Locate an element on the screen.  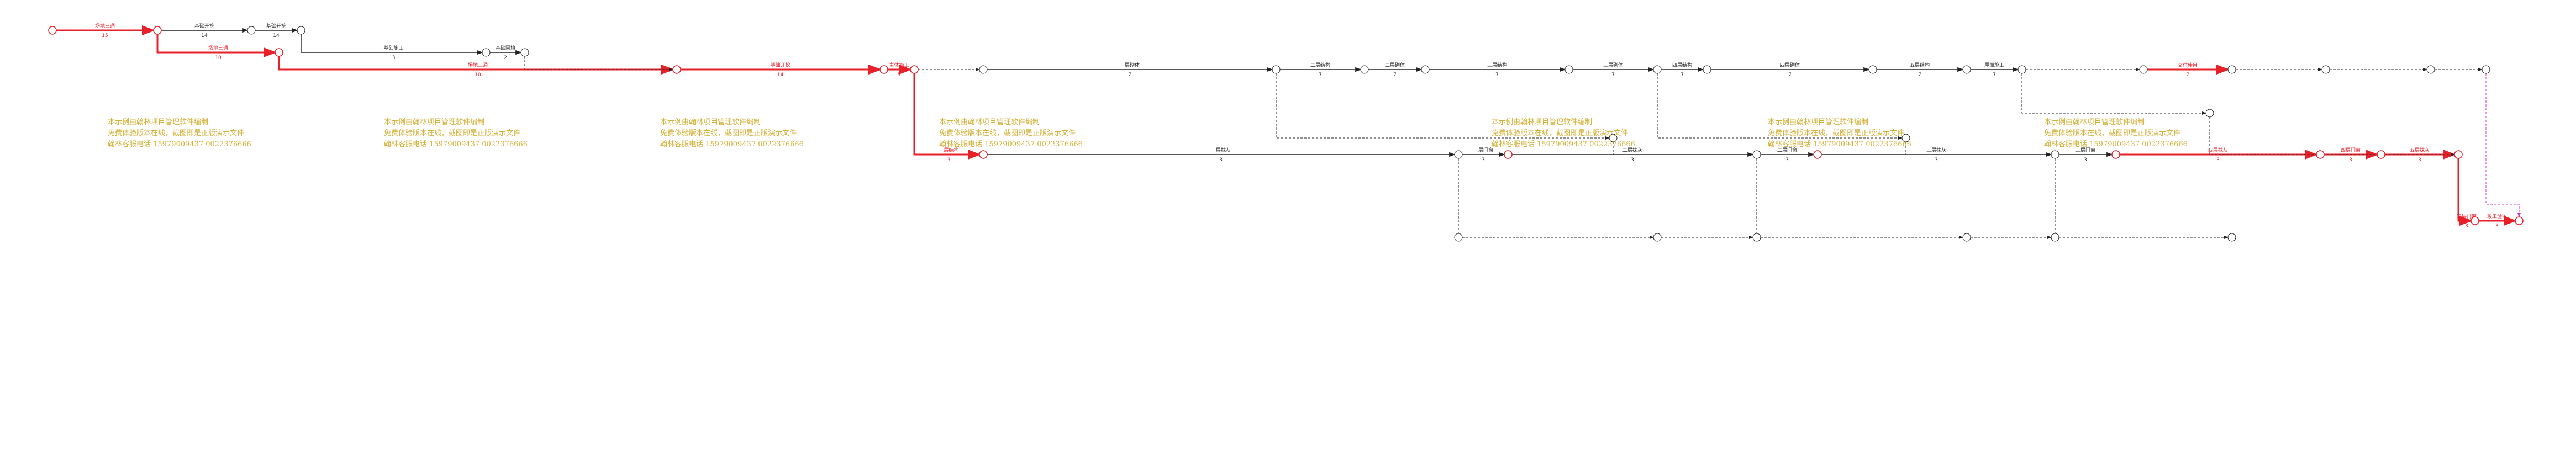
activity-label: 三层抹灰 is located at coordinates (1936, 150).